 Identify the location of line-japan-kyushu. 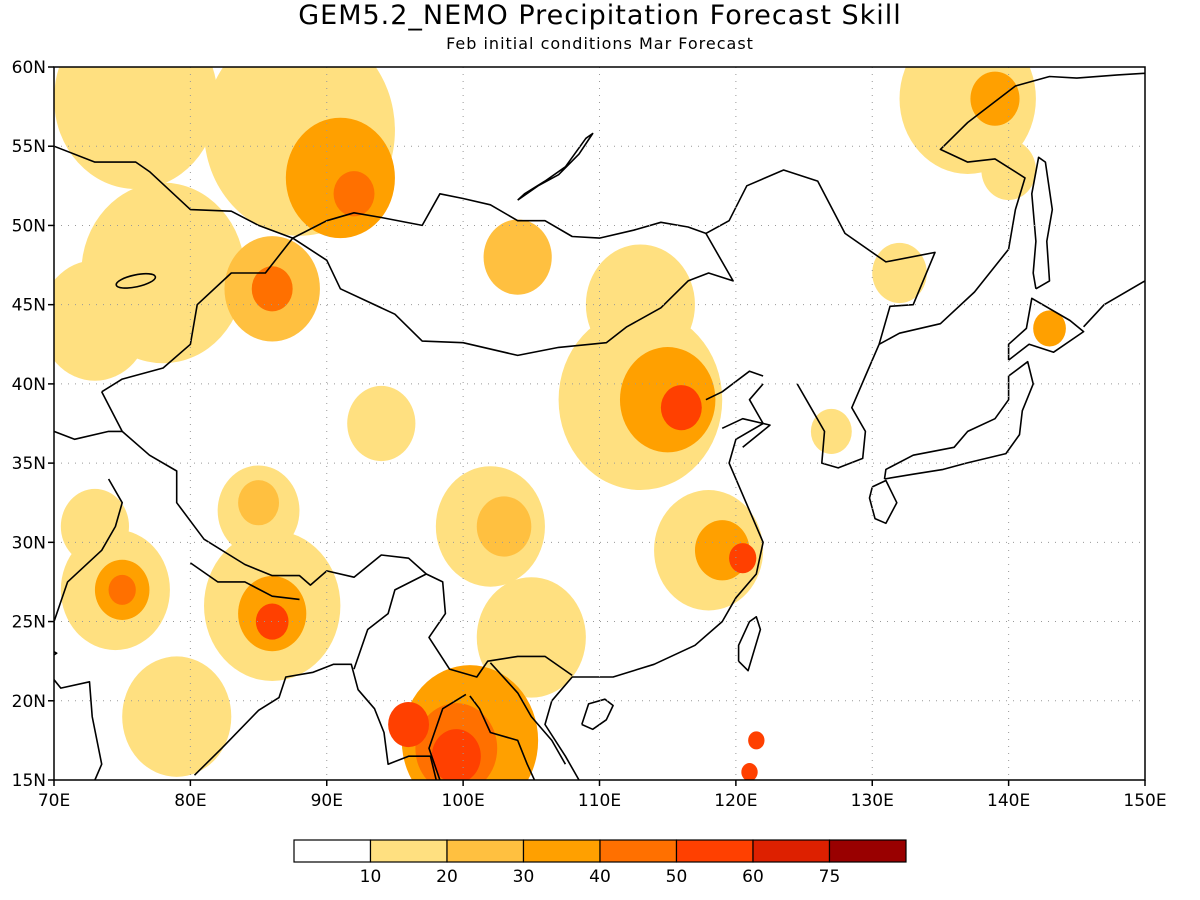
(883, 502).